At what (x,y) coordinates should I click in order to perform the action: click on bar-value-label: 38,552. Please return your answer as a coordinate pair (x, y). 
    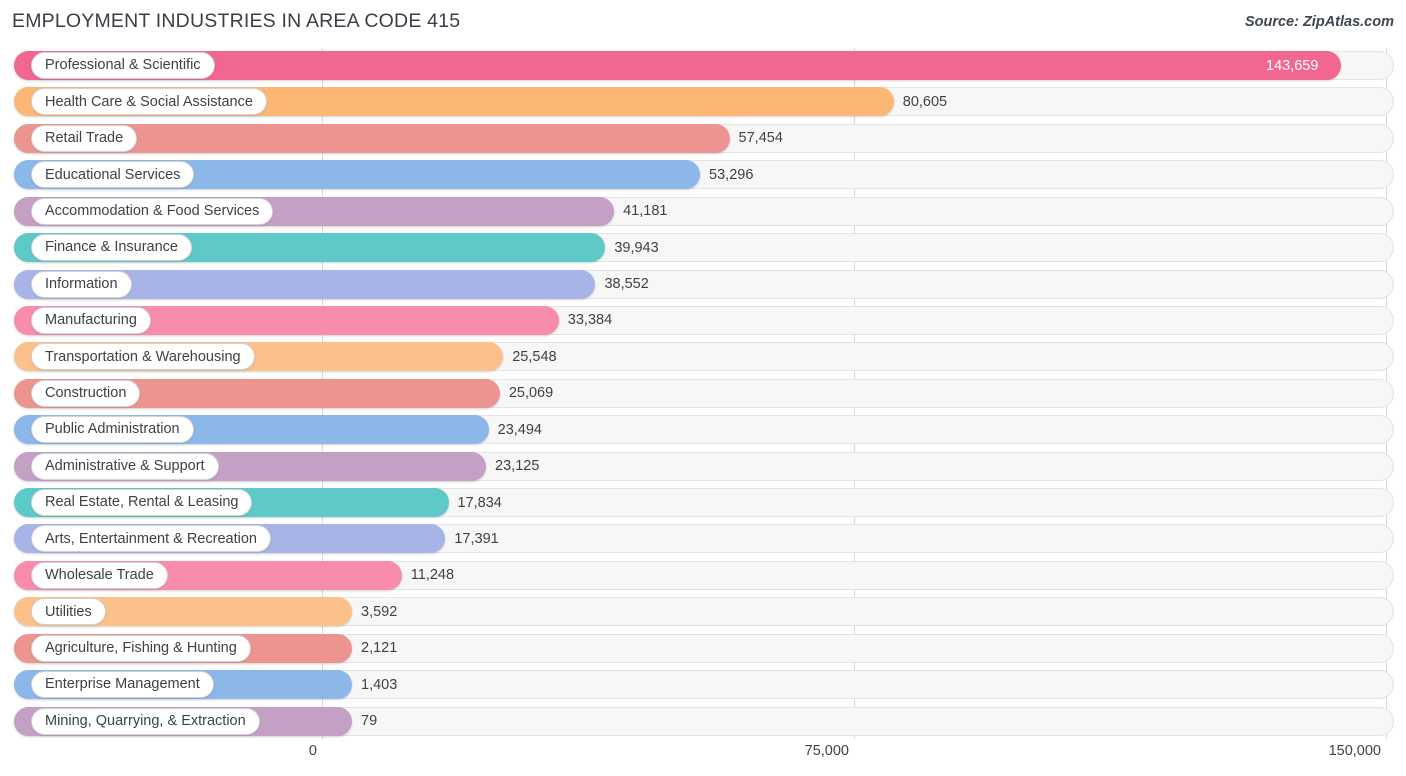
    Looking at the image, I should click on (626, 284).